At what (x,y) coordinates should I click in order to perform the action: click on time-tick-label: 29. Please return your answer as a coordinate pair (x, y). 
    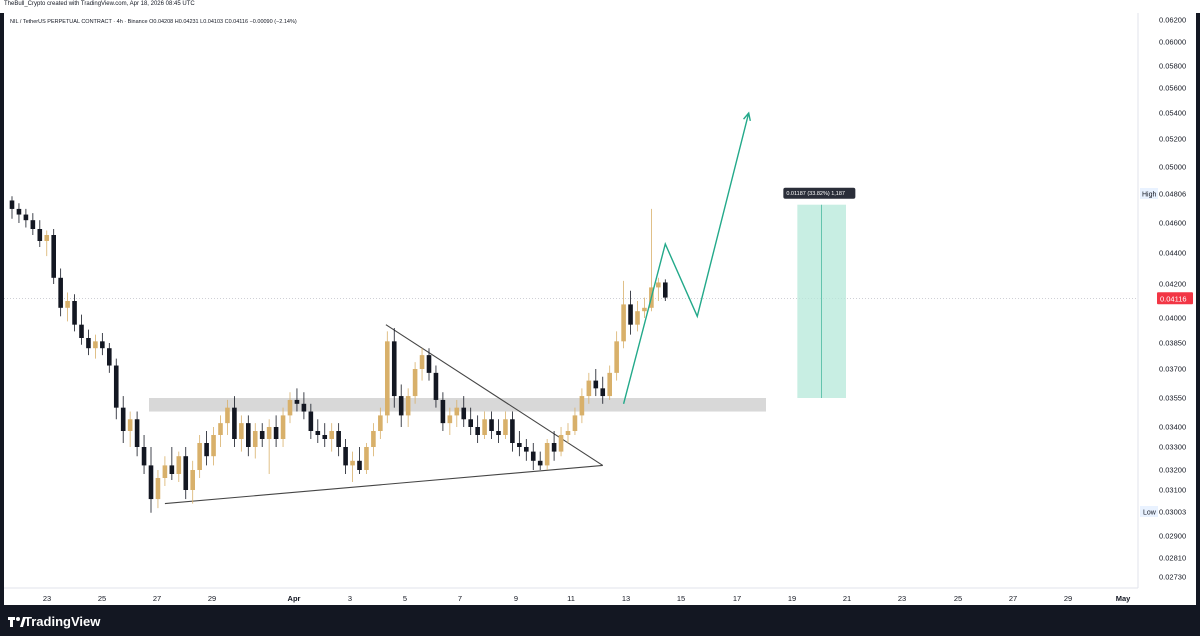
    Looking at the image, I should click on (212, 598).